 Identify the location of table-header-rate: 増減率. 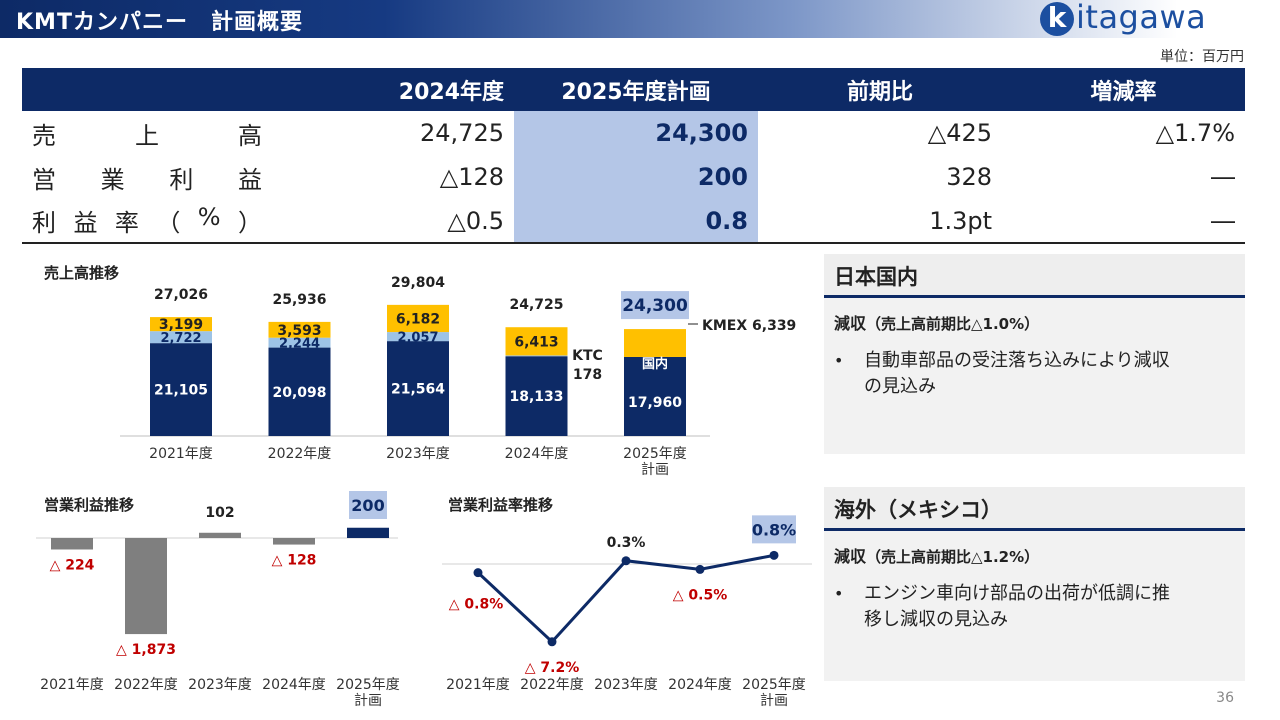
(1123, 89).